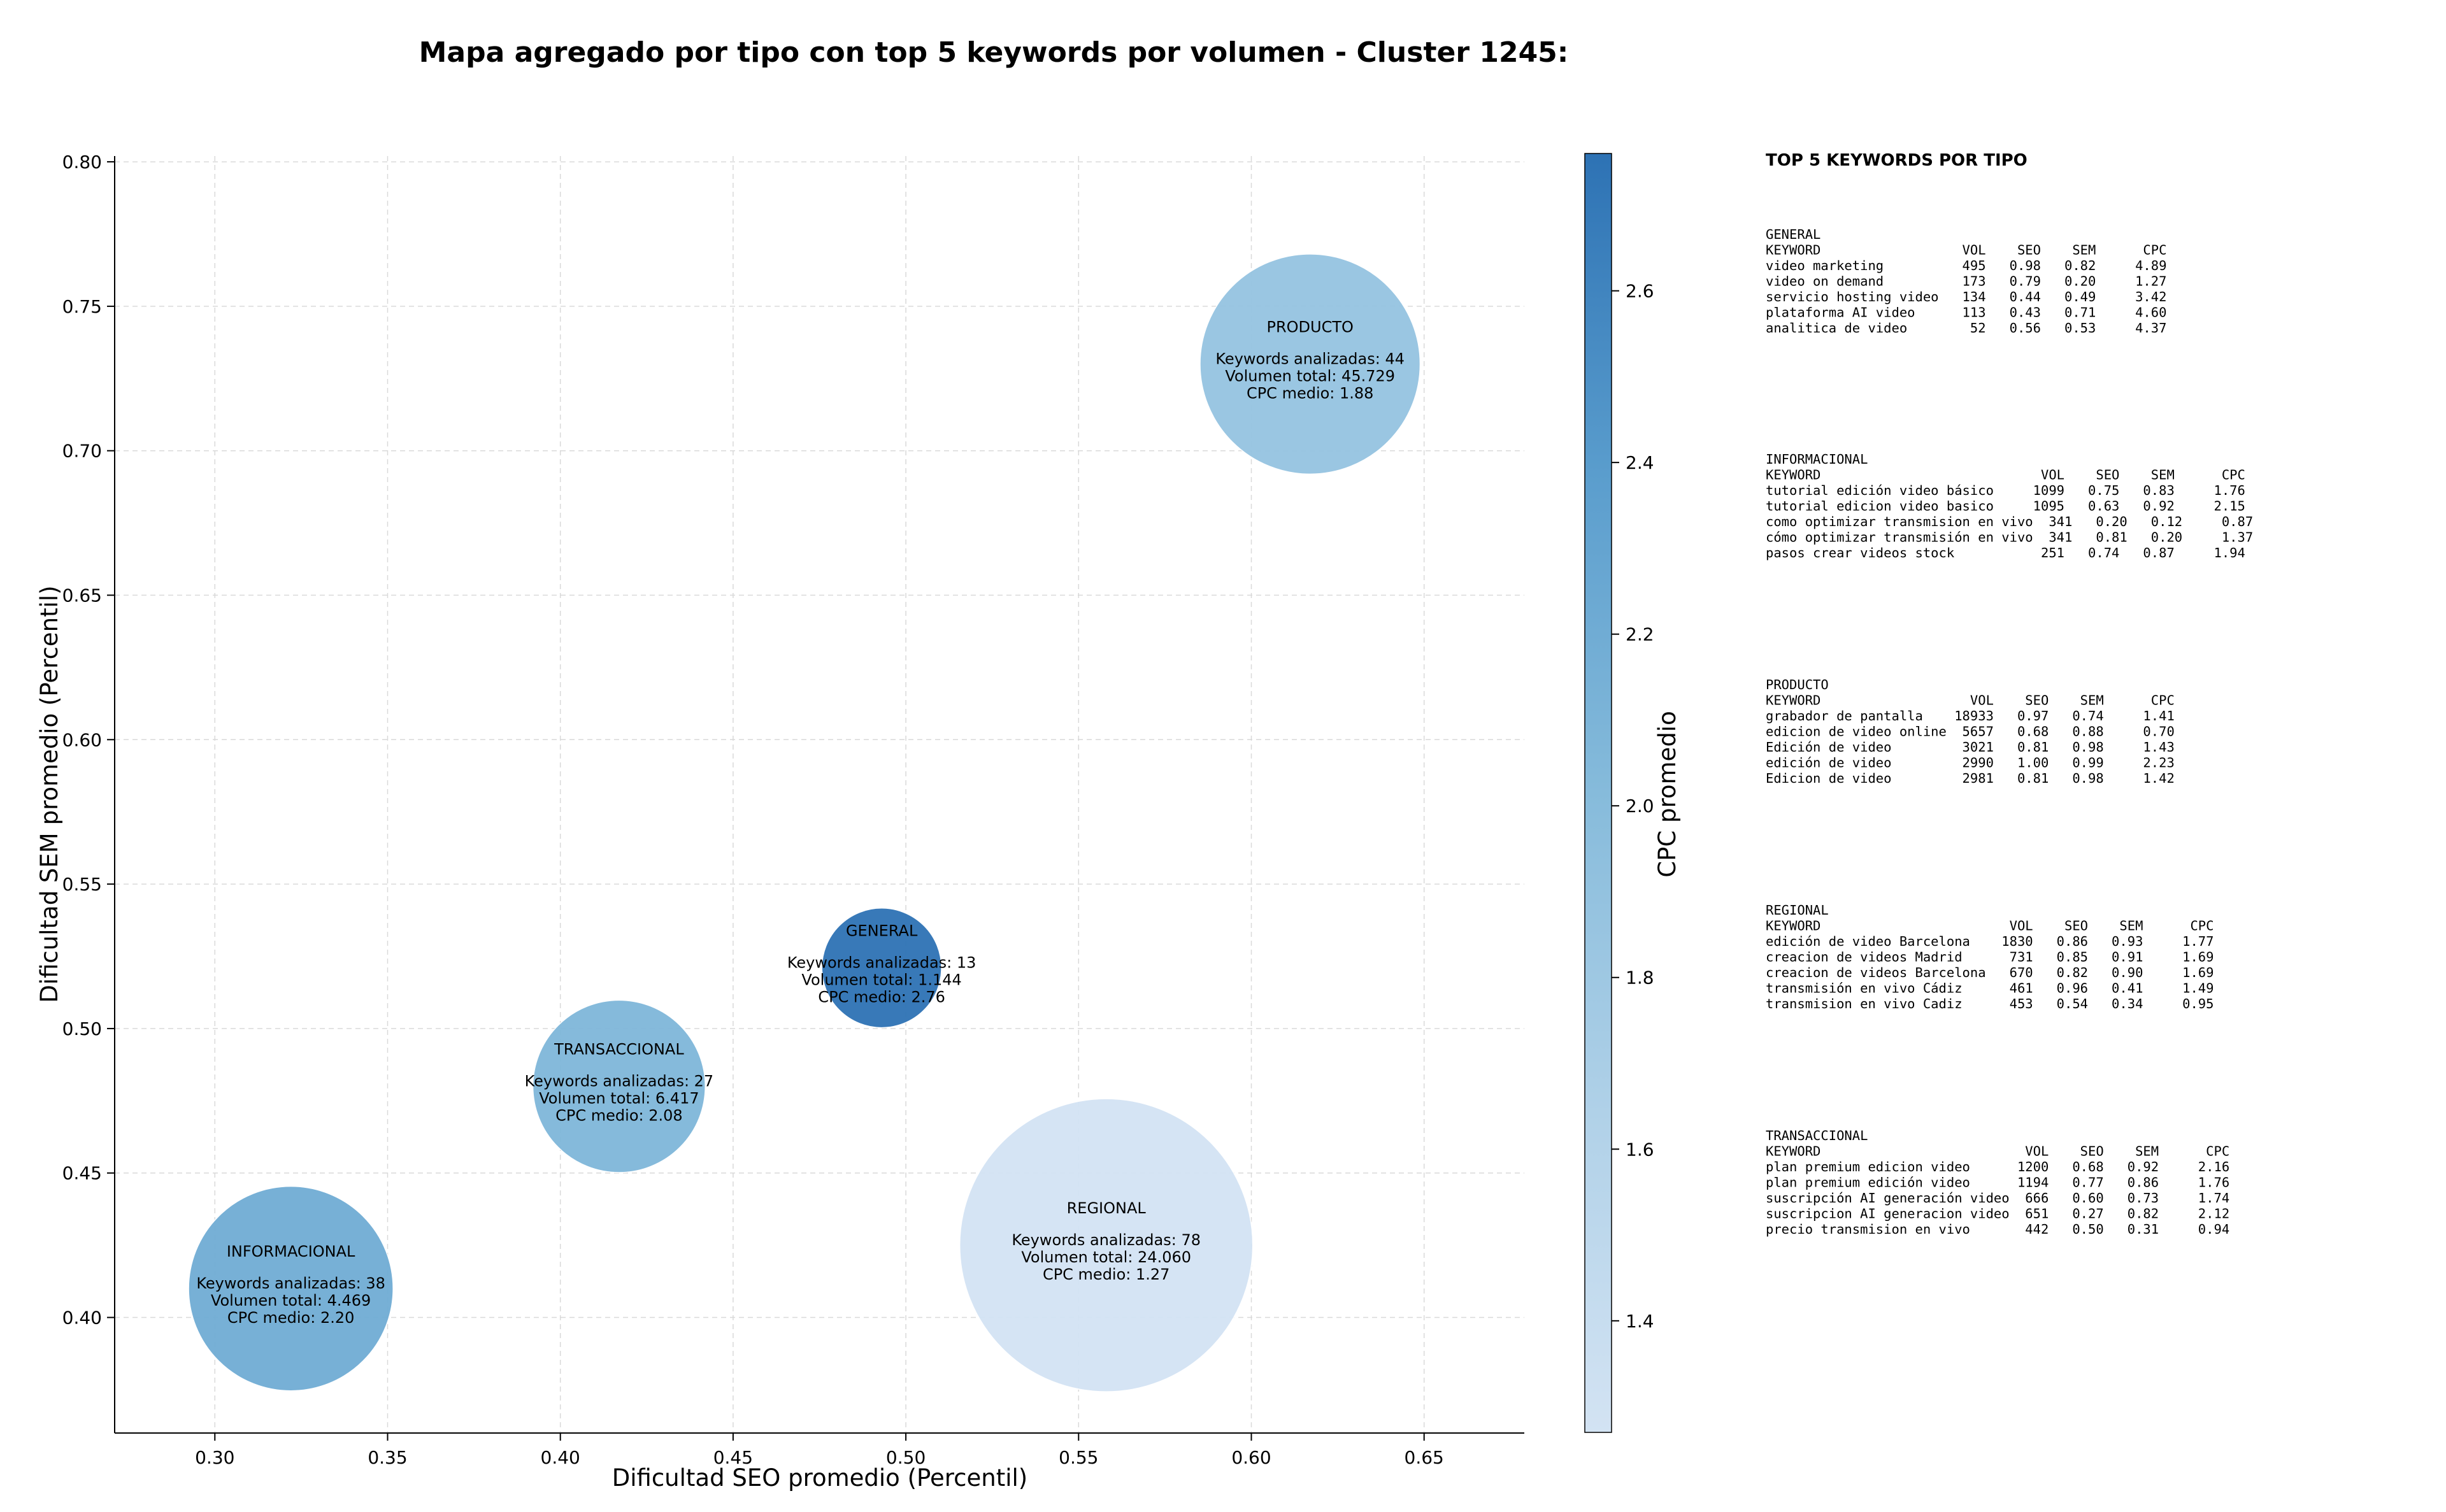  I want to click on keyword-row: analitica de video 52 0.56 0.53 4.37, so click(1966, 328).